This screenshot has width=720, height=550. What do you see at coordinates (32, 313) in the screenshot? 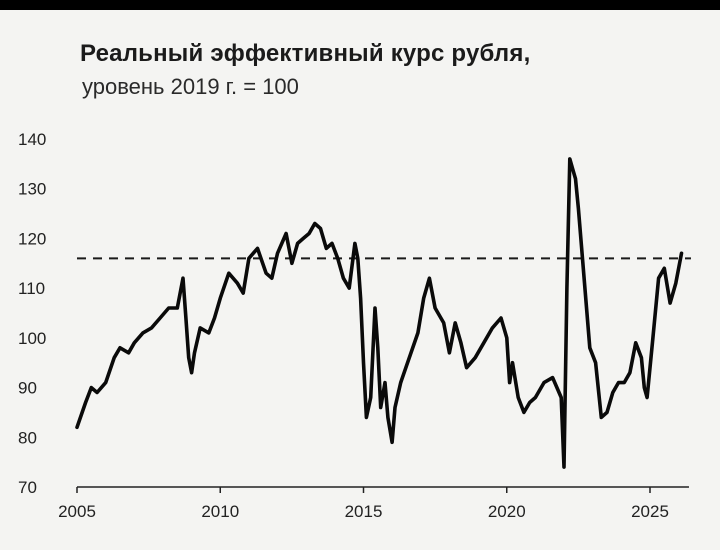
I see `y-axis-ticks: 70 80 90 100 110 120 130 140` at bounding box center [32, 313].